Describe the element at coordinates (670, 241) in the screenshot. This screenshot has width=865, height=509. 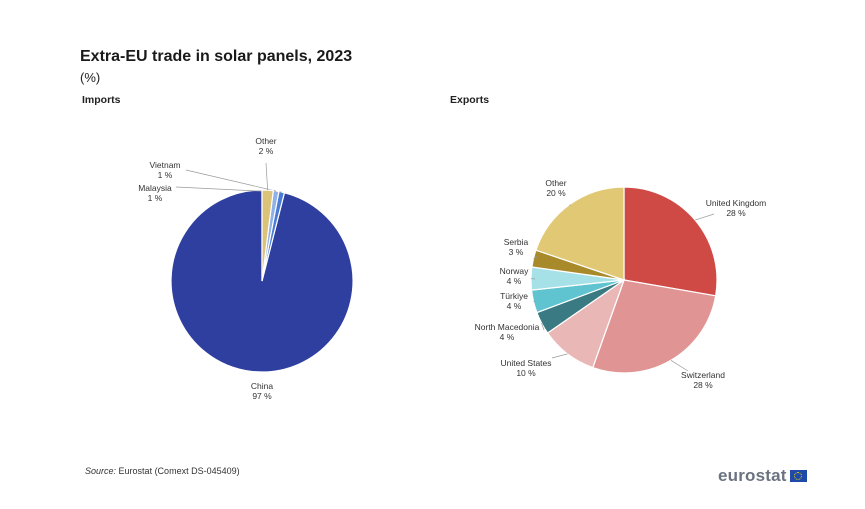
I see `exports-slice-united-kingdom` at that location.